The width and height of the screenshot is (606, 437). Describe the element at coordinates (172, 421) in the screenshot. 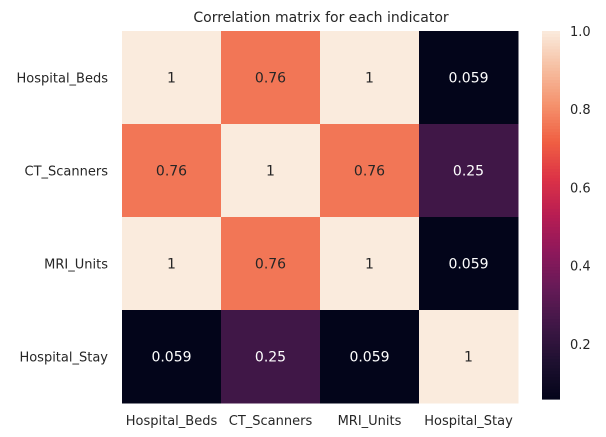

I see `x-tick-label: Hospital_Beds` at that location.